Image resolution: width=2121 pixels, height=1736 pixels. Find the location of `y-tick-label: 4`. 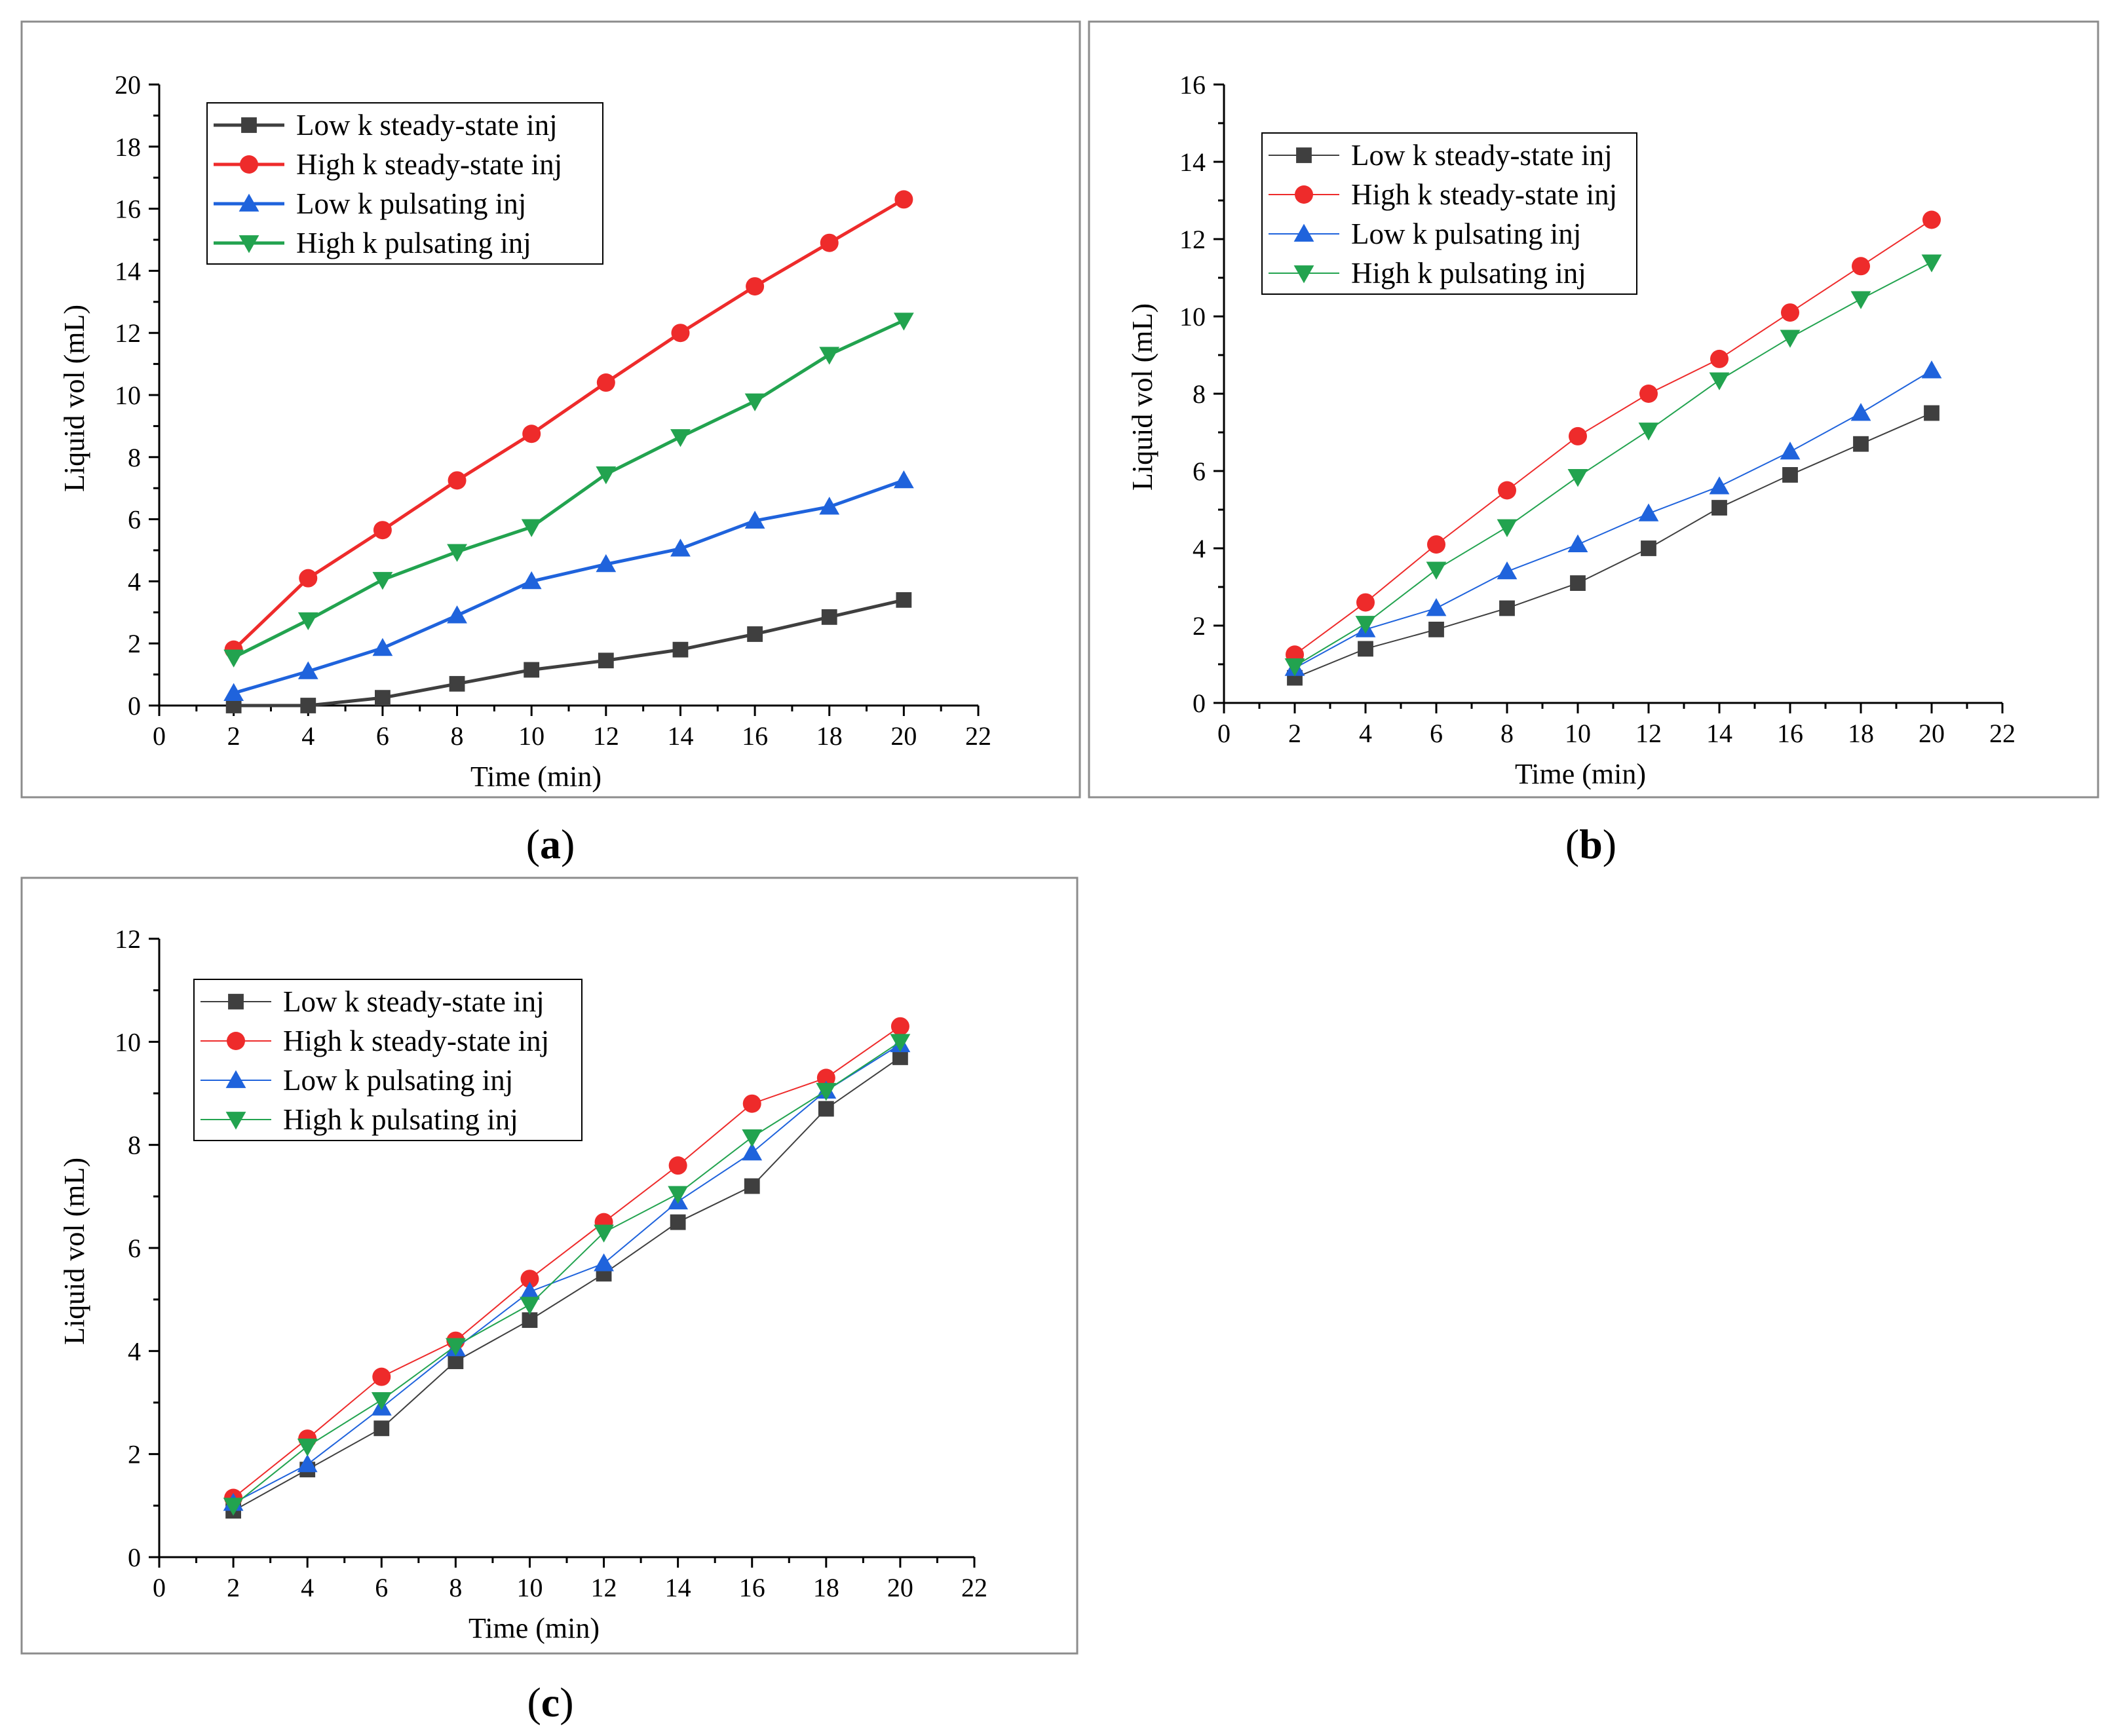

y-tick-label: 4 is located at coordinates (1199, 548).